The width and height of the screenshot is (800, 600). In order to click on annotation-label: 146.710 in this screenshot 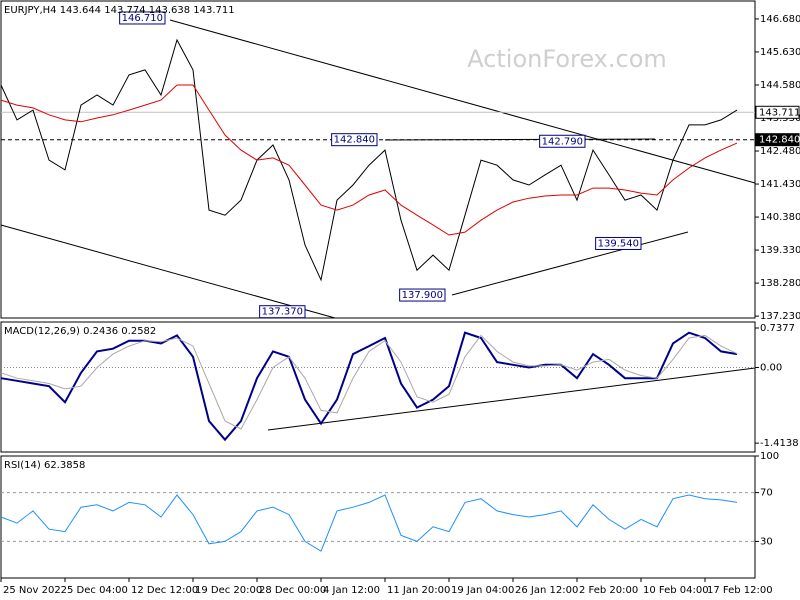, I will do `click(142, 18)`.